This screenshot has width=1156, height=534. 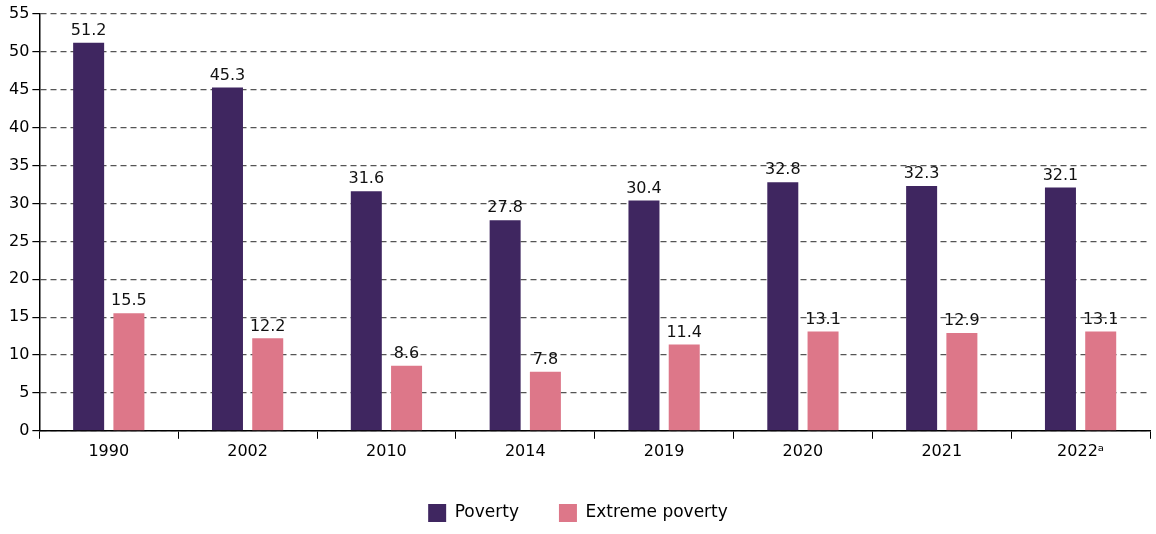 What do you see at coordinates (644, 187) in the screenshot?
I see `data-label: 30.4` at bounding box center [644, 187].